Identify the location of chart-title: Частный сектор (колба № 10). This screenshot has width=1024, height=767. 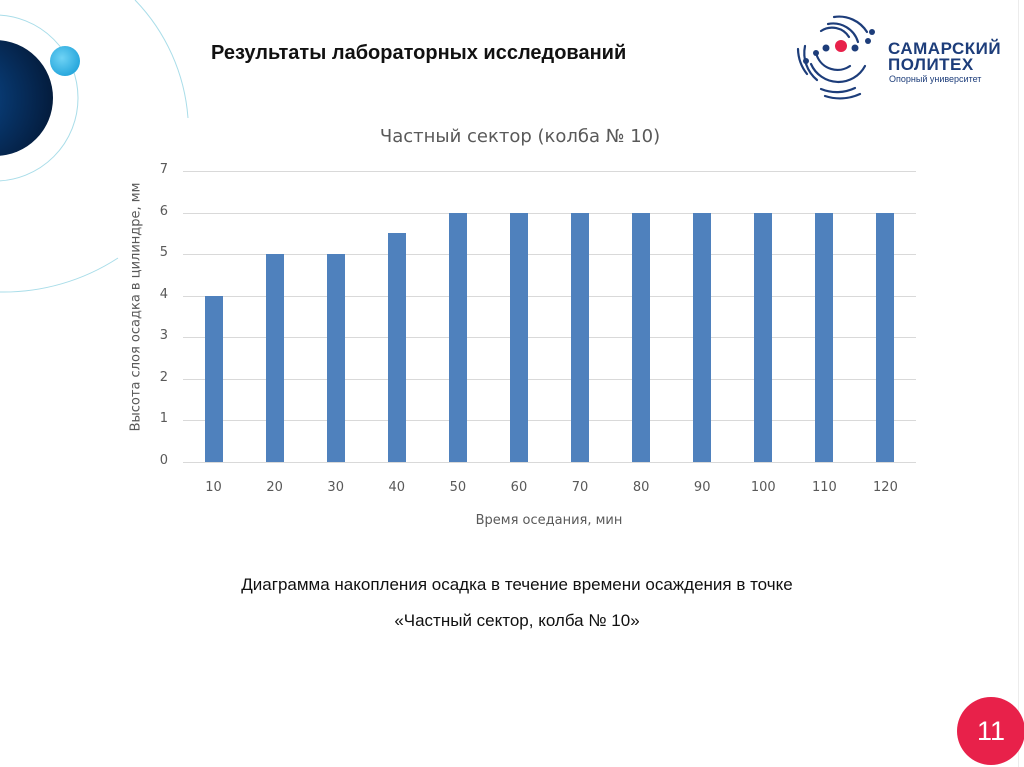
(520, 136).